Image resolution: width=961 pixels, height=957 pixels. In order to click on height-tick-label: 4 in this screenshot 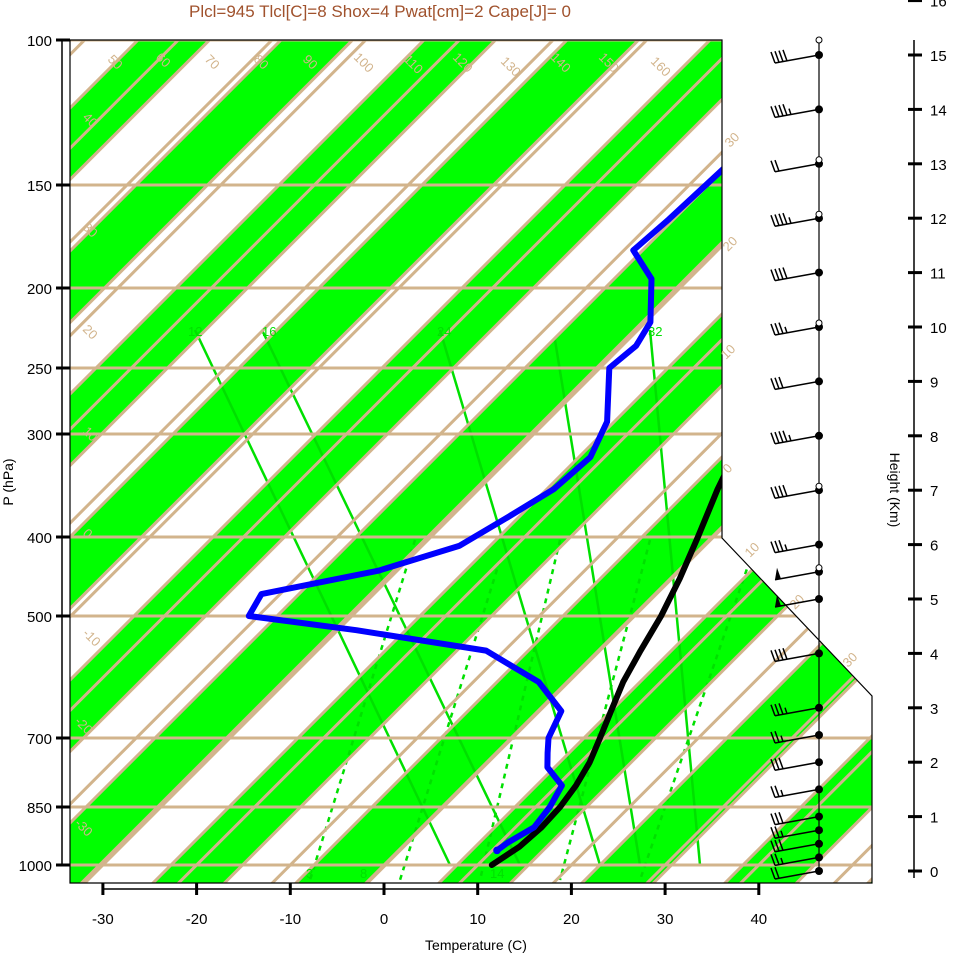, I will do `click(934, 654)`.